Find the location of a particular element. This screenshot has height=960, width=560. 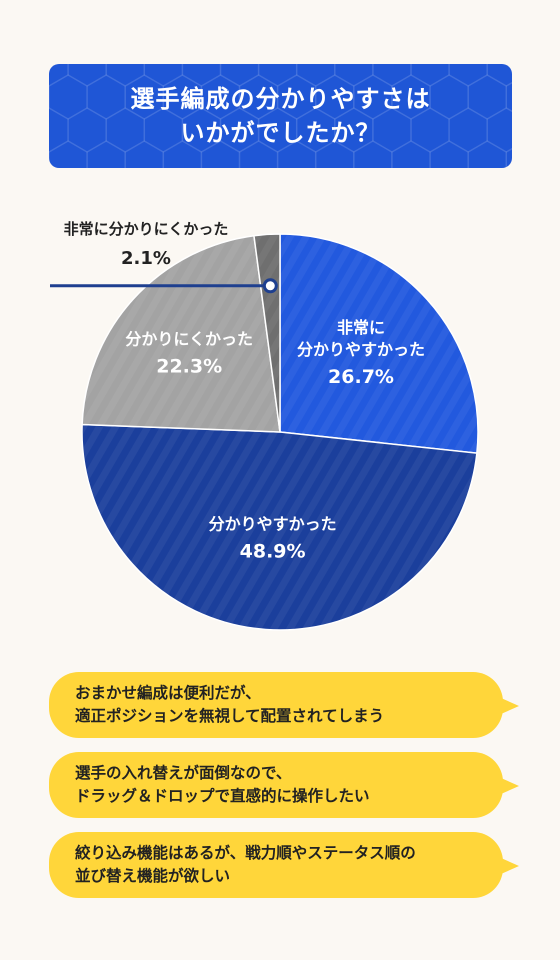

slice-value-1: 48.9% is located at coordinates (273, 552).